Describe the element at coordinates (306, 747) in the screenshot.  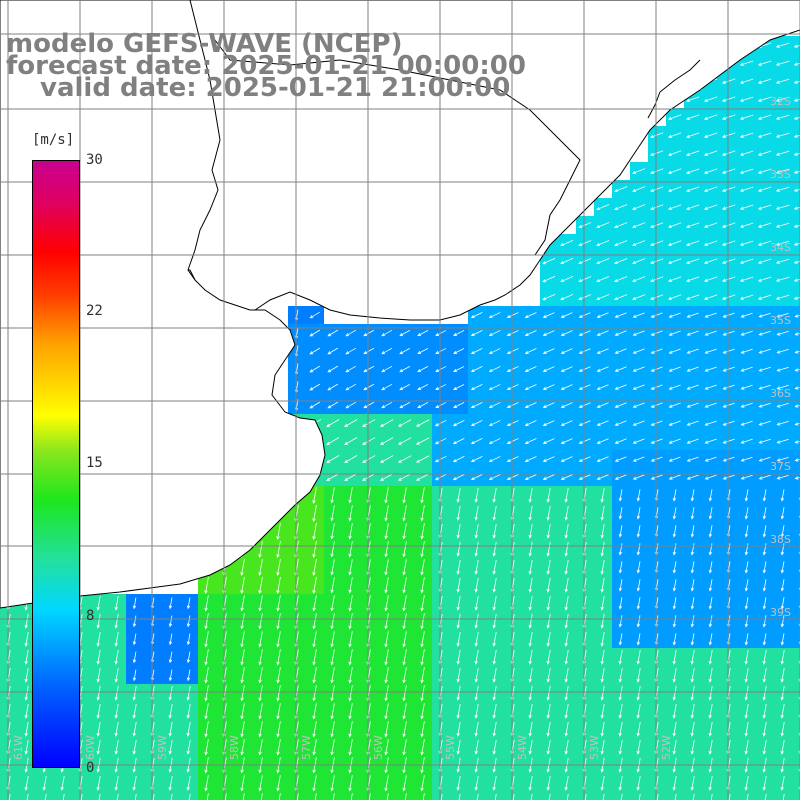
I see `longitude-label: 57W` at that location.